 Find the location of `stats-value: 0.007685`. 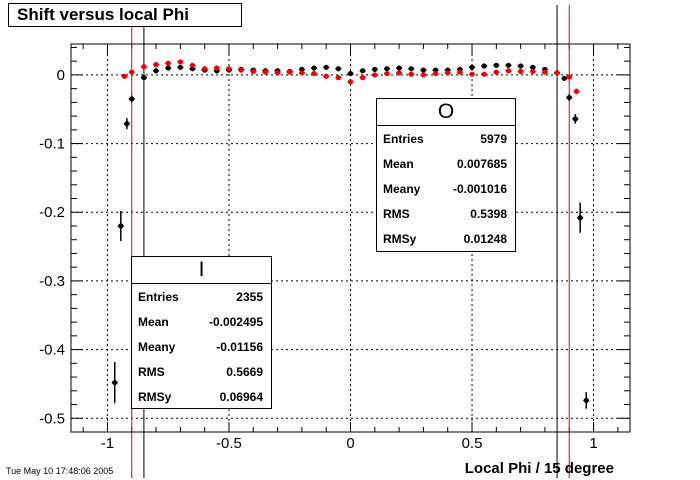

stats-value: 0.007685 is located at coordinates (481, 164).